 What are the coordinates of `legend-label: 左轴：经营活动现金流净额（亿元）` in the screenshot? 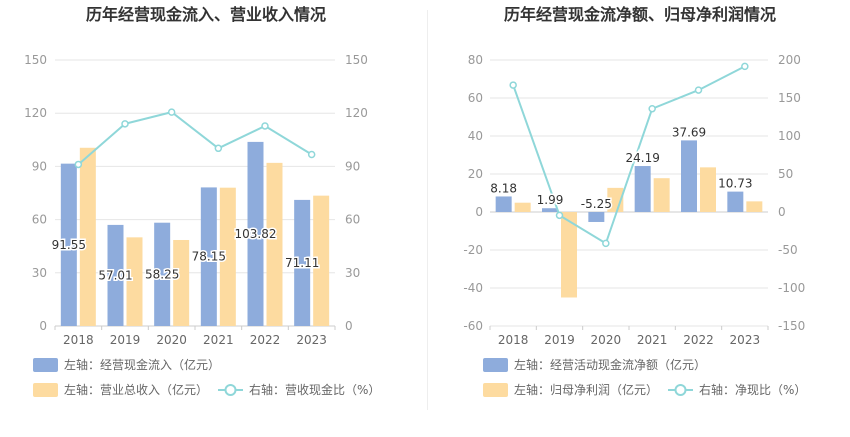 It's located at (610, 364).